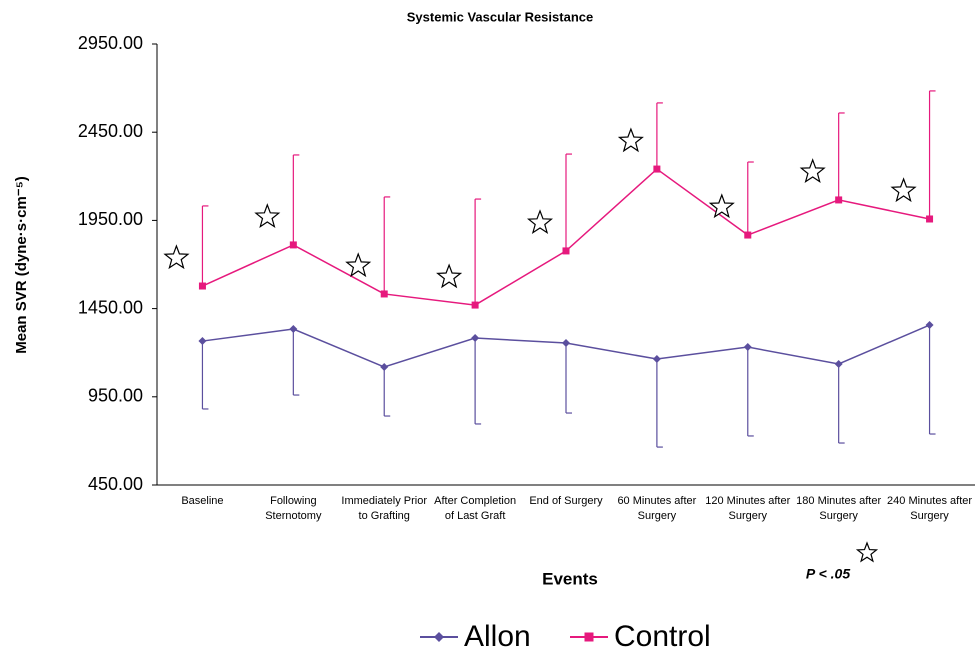 Image resolution: width=977 pixels, height=663 pixels. Describe the element at coordinates (839, 508) in the screenshot. I see `x-tick-label: 180 Minutes after Surgery` at that location.